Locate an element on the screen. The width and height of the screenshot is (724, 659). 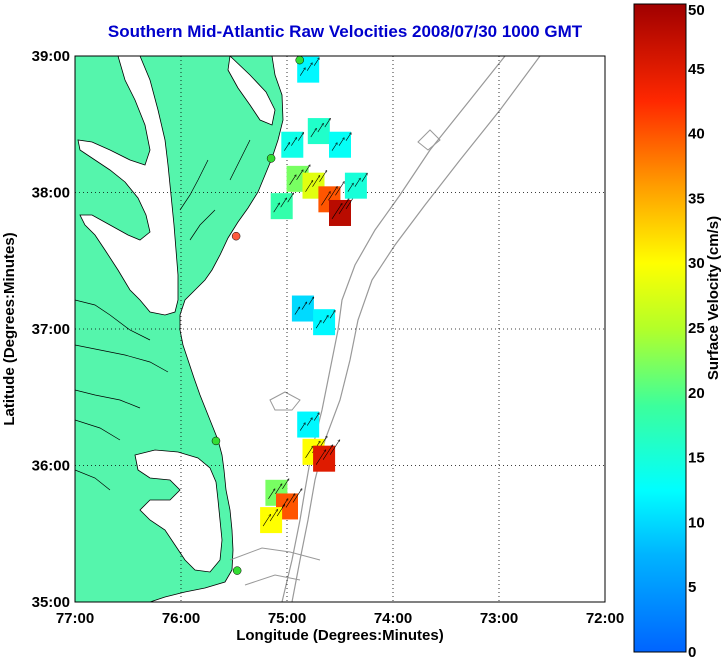
colorbar-tick-label: 15 is located at coordinates (696, 458).